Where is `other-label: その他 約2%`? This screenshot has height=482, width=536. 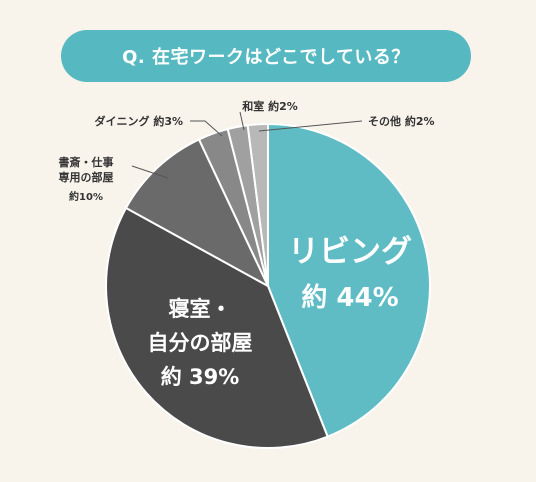 other-label: その他 約2% is located at coordinates (401, 121).